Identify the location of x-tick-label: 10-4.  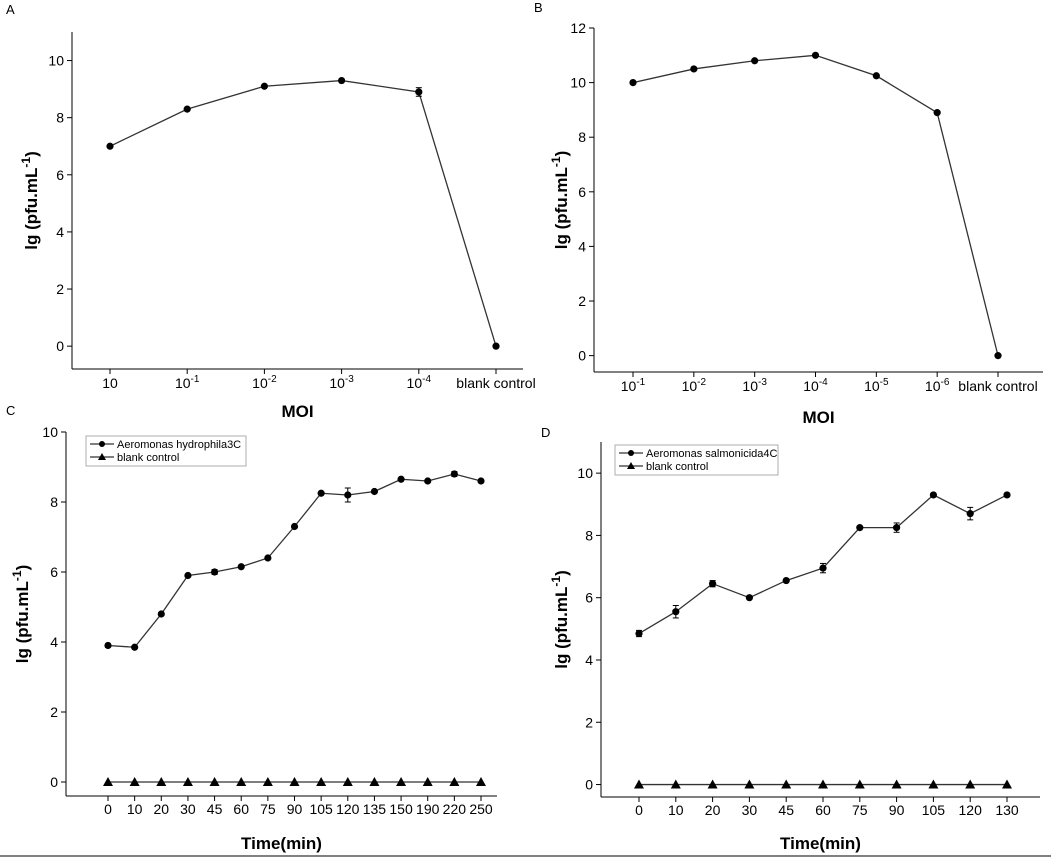
(815, 385).